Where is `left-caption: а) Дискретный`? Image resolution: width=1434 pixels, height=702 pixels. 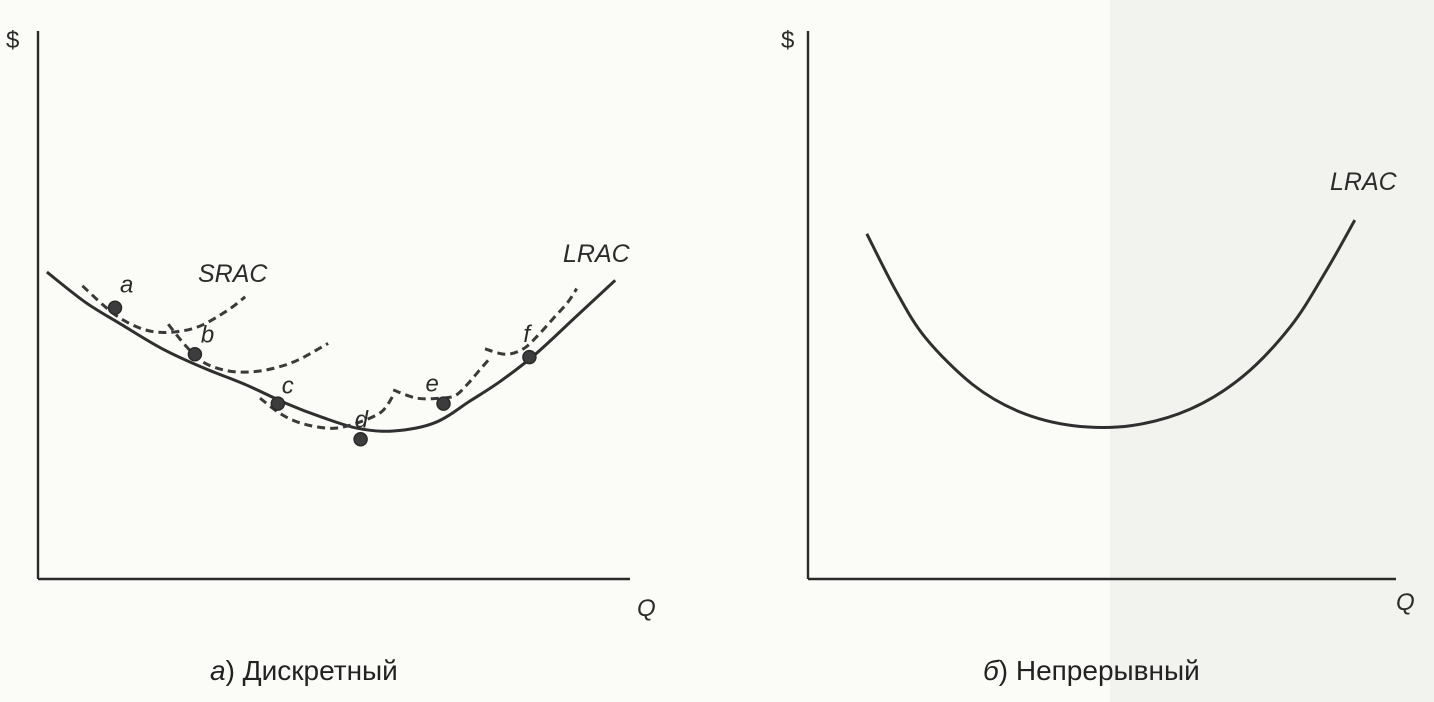 left-caption: а) Дискретный is located at coordinates (304, 670).